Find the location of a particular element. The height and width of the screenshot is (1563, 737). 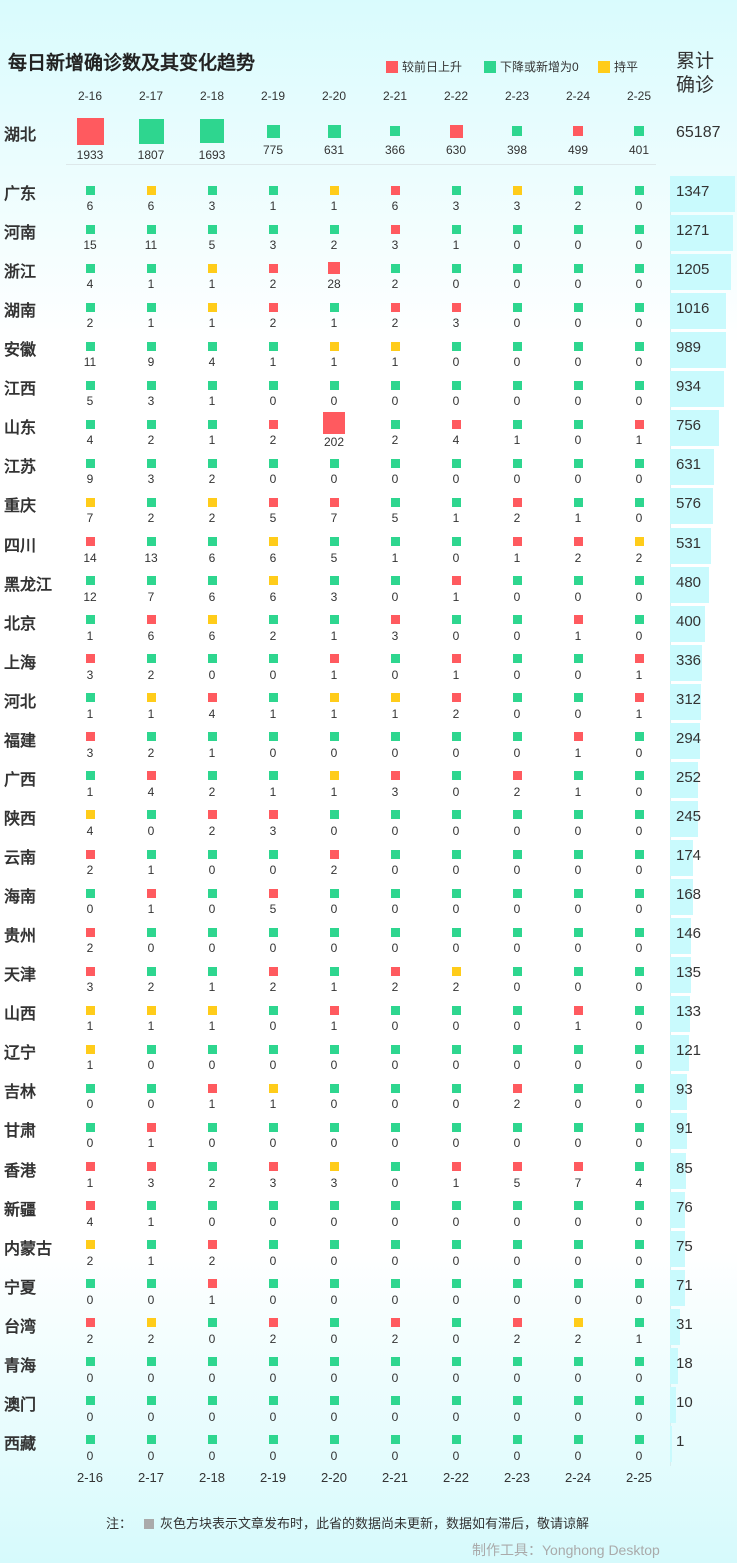

province-label: 云南 is located at coordinates (20, 859).